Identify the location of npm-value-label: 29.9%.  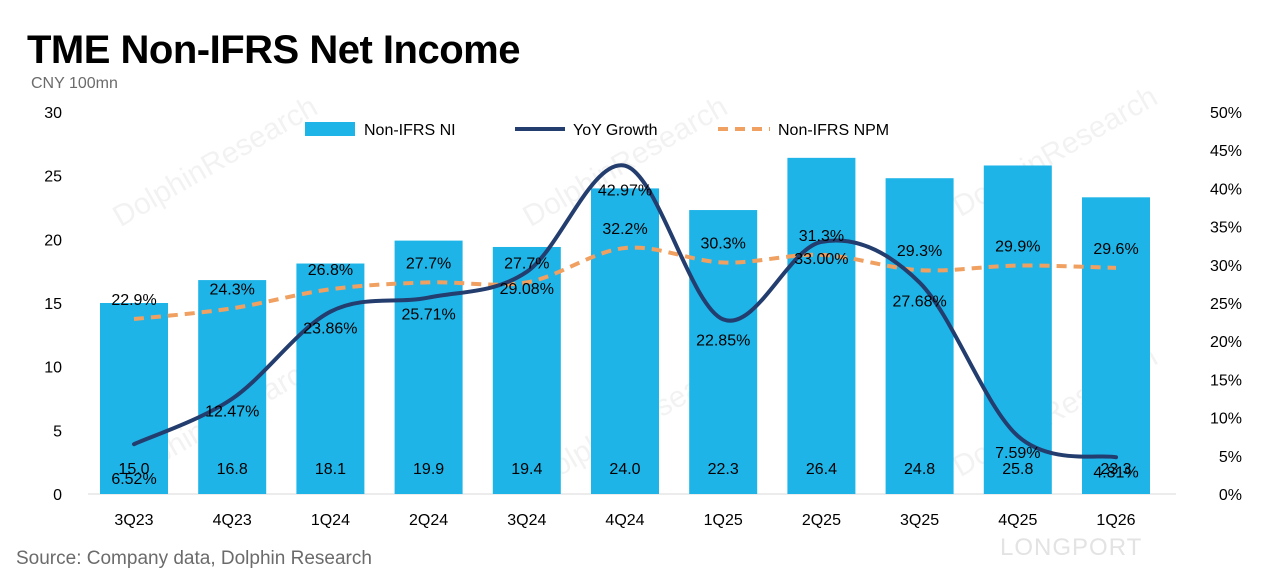
(1017, 247).